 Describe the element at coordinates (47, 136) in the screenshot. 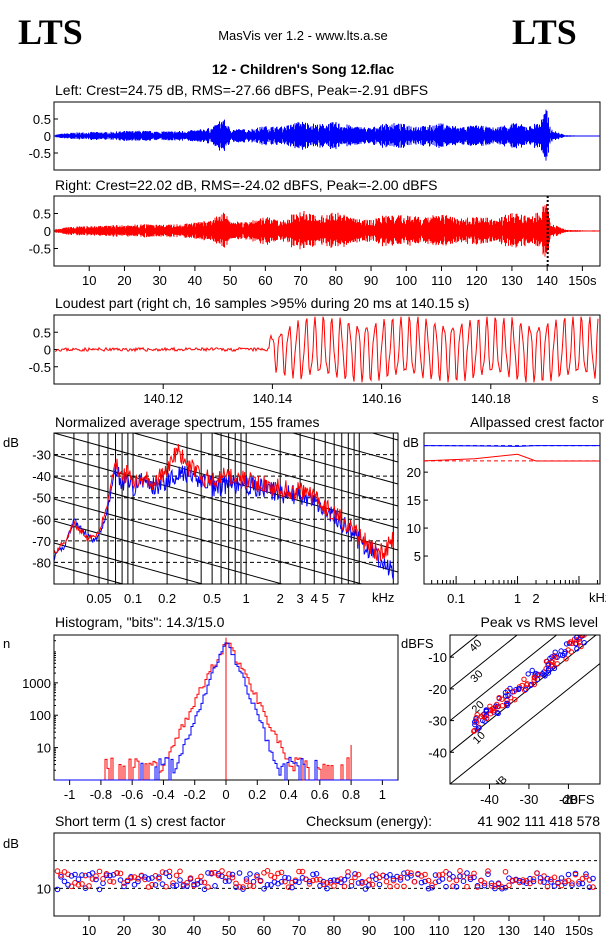

I see `y-tick-label: 0` at that location.